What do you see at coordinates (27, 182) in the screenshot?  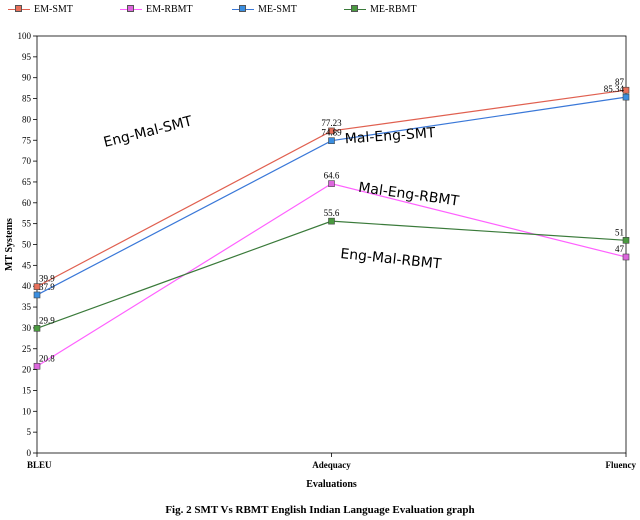 I see `y-tick-label: 65` at bounding box center [27, 182].